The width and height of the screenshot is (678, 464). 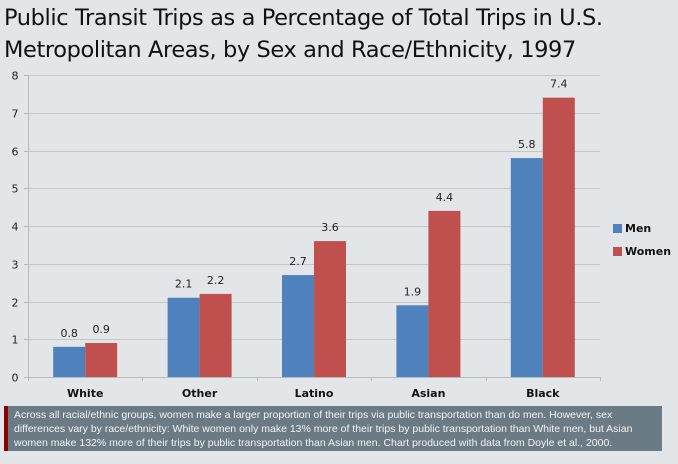 What do you see at coordinates (298, 326) in the screenshot?
I see `bar-men-latino` at bounding box center [298, 326].